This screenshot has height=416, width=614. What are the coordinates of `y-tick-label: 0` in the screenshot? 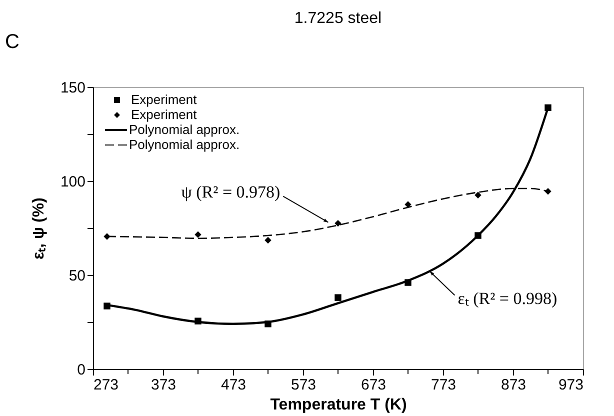 It's located at (81, 370).